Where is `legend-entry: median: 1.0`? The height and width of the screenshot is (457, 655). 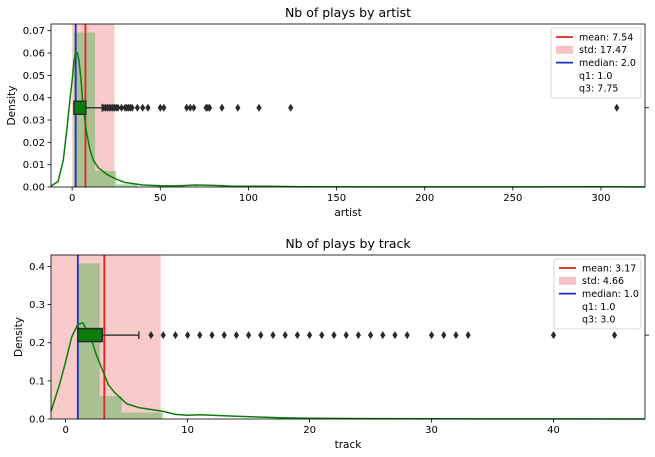
legend-entry: median: 1.0 is located at coordinates (610, 294).